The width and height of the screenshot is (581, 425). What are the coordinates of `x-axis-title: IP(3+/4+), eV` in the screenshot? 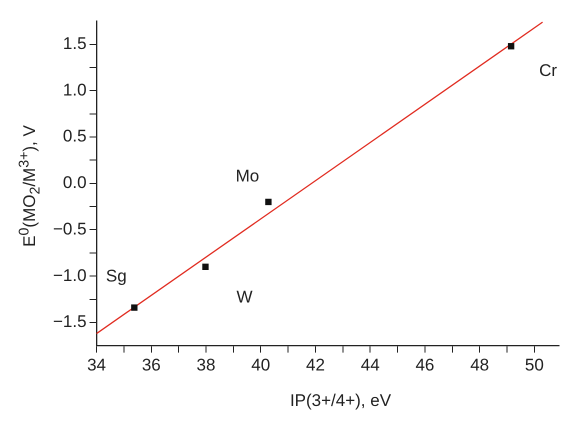 It's located at (340, 401).